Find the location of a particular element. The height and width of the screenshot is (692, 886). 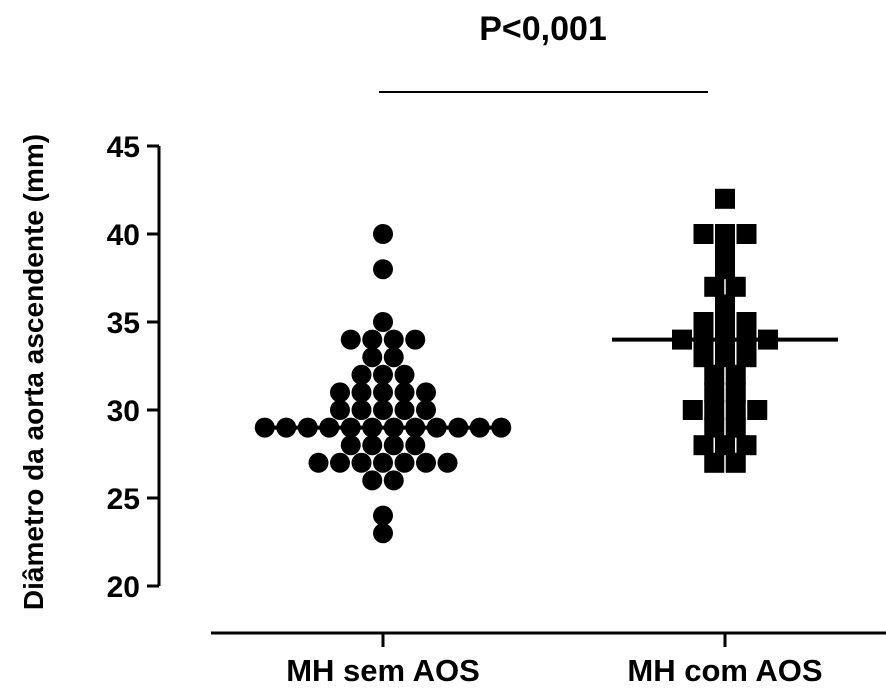

chart-title: P<0,001 is located at coordinates (543, 29).